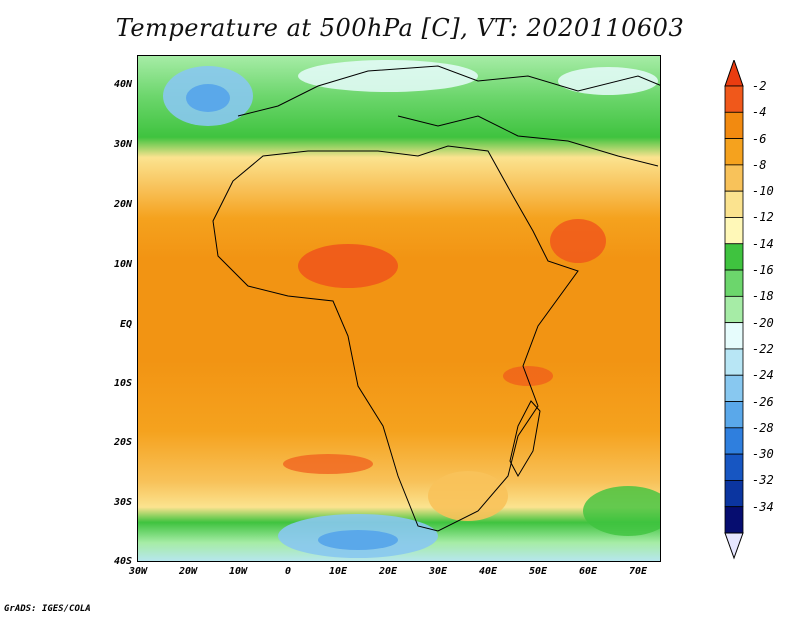 The height and width of the screenshot is (618, 800). What do you see at coordinates (588, 571) in the screenshot?
I see `x-label-60e: 60E` at bounding box center [588, 571].